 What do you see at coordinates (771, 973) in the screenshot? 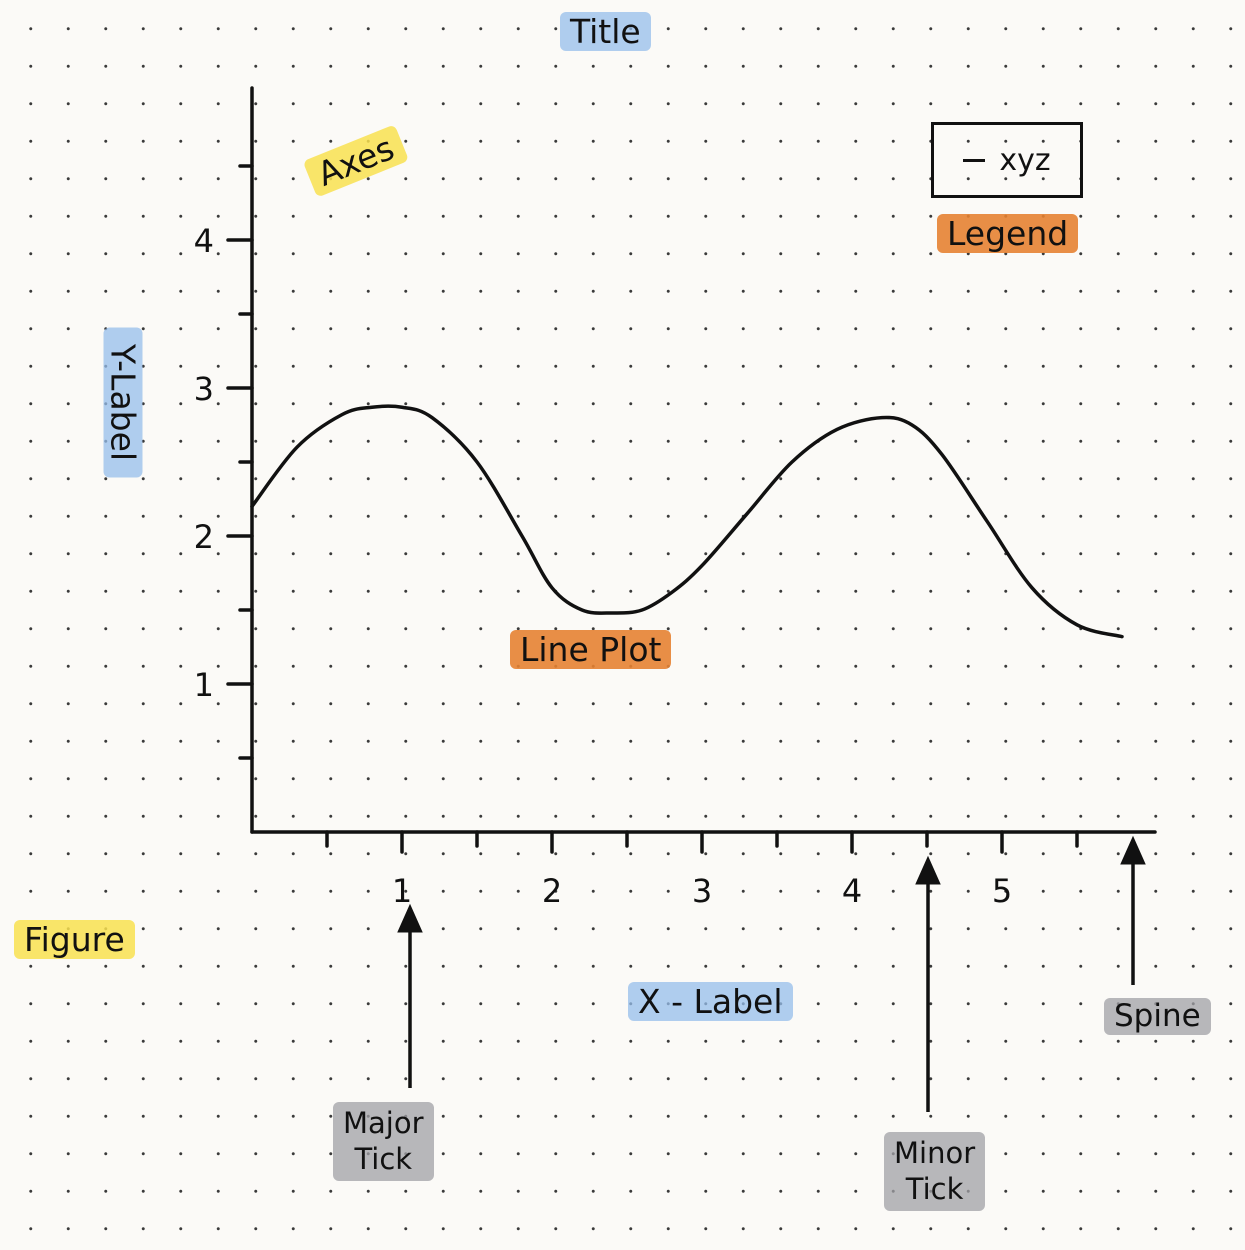
I see `annotation-arrows` at bounding box center [771, 973].